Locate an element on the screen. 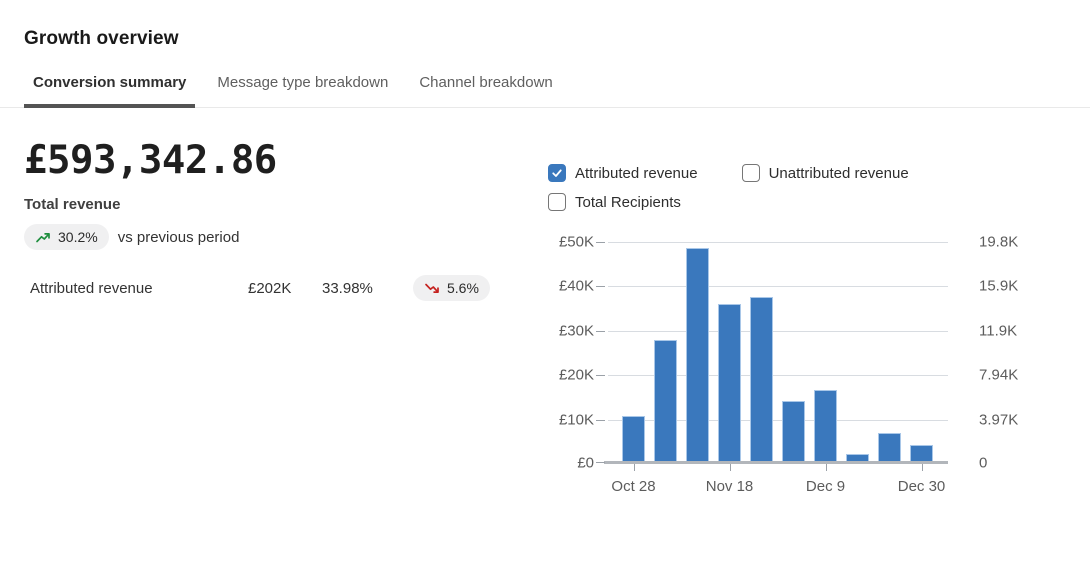  y-axis-right-label: 3.97K is located at coordinates (999, 420).